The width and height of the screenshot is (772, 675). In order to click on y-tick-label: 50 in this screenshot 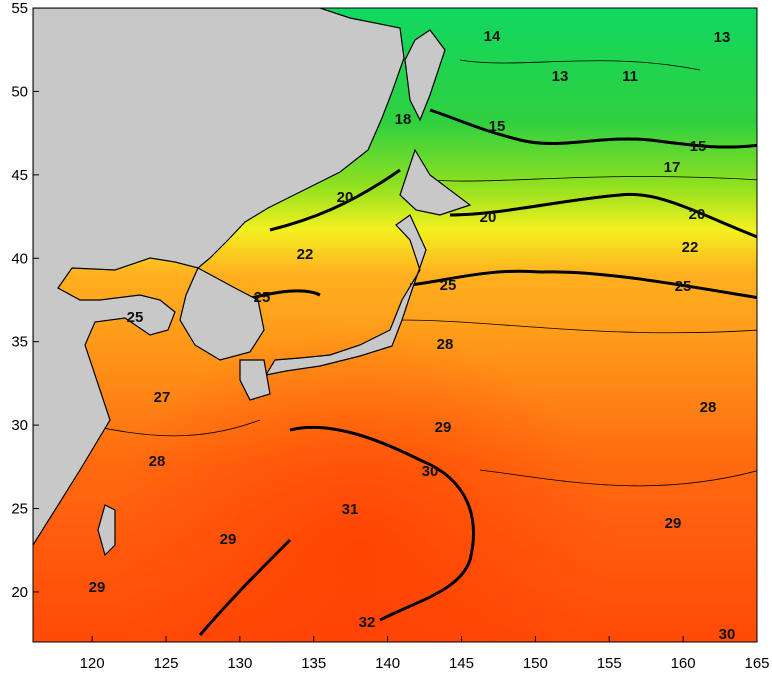, I will do `click(19, 91)`.